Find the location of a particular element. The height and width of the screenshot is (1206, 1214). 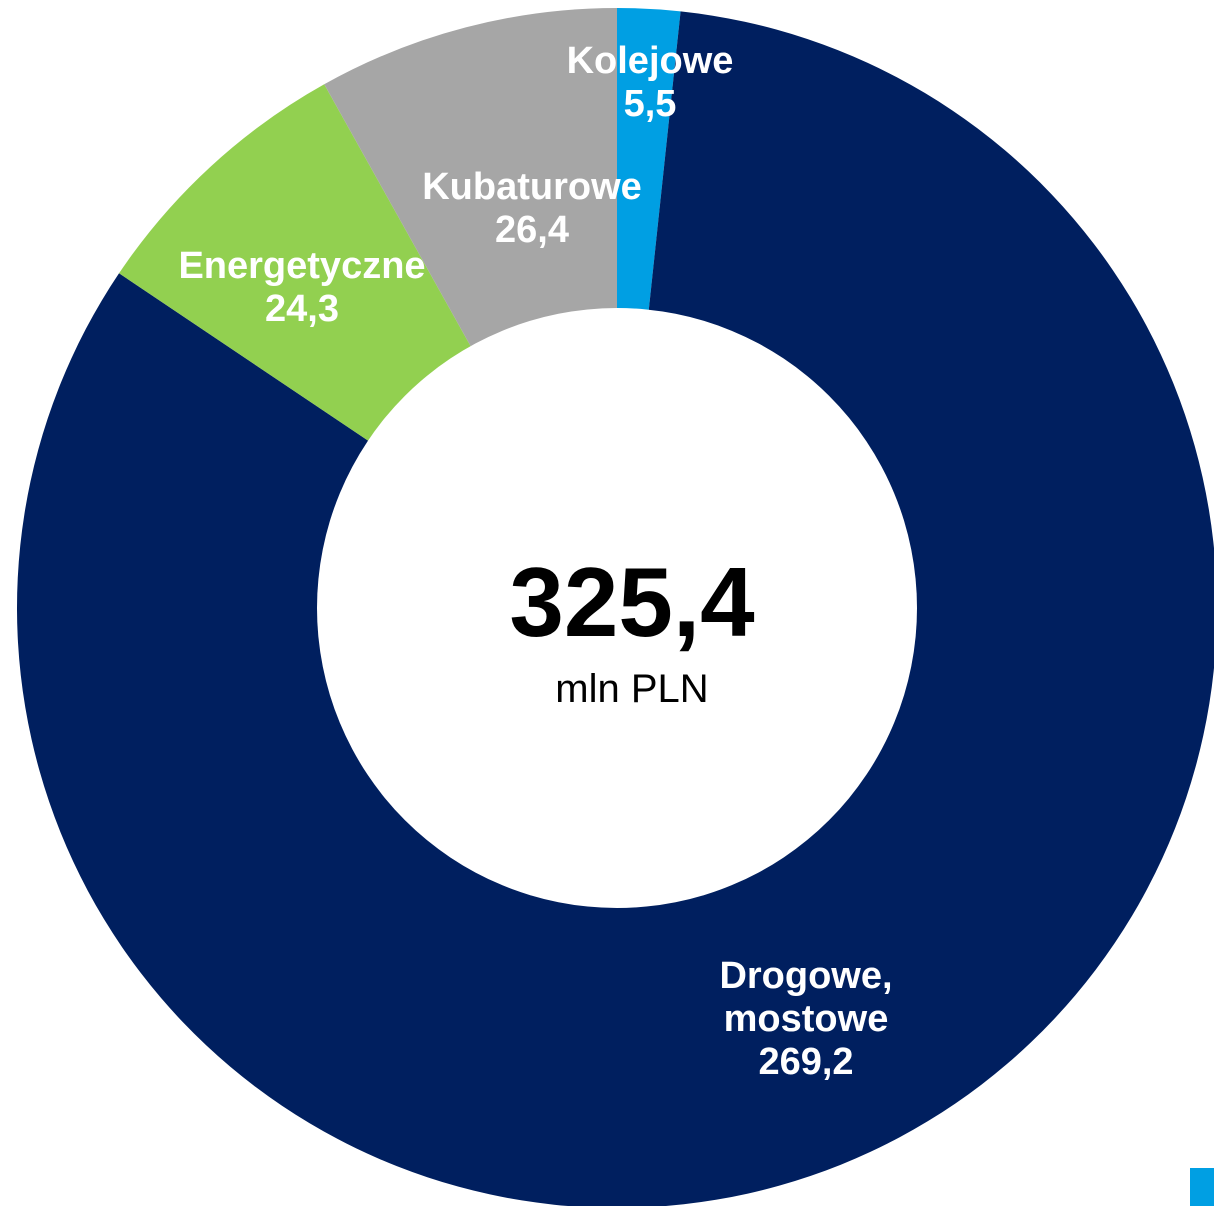

slice-label-line: Kolejowe is located at coordinates (650, 61).